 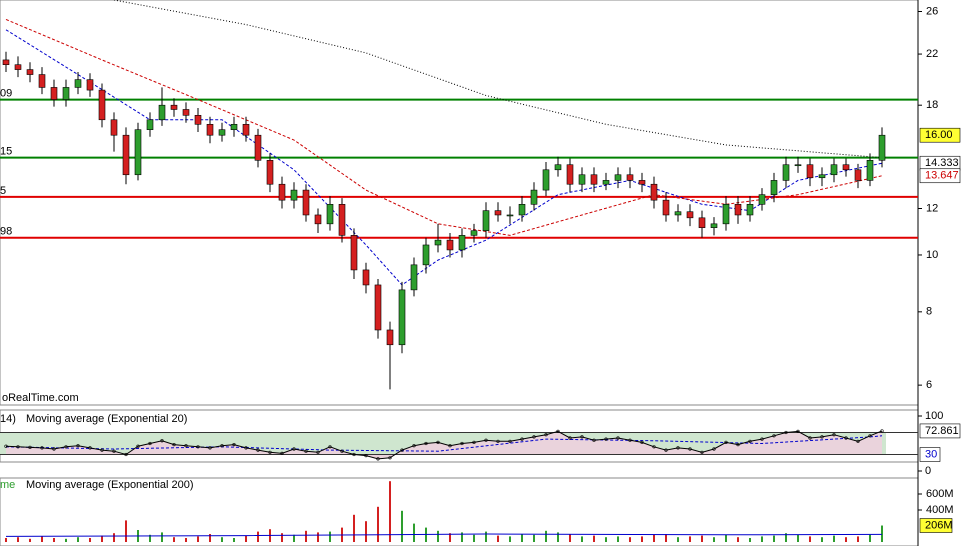 I want to click on reference-label: 5, so click(x=3, y=191).